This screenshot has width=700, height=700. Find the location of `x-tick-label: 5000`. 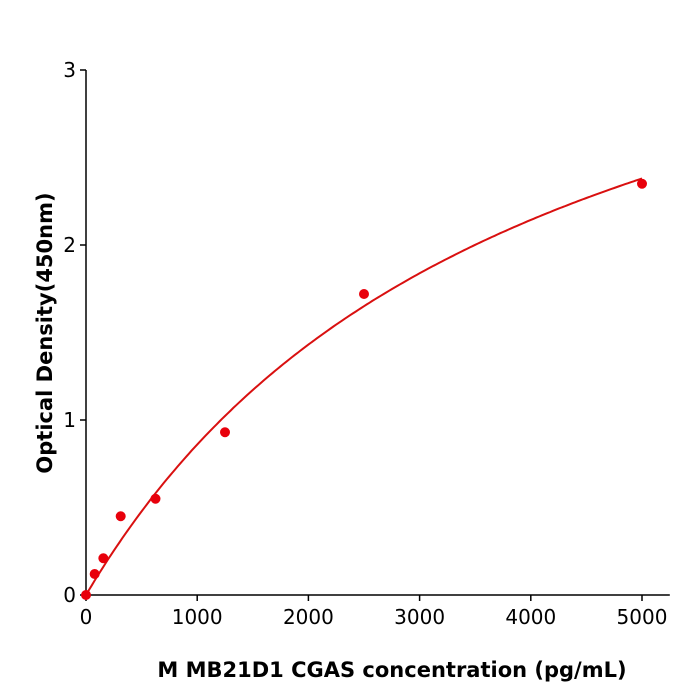

x-tick-label: 5000 is located at coordinates (642, 617).